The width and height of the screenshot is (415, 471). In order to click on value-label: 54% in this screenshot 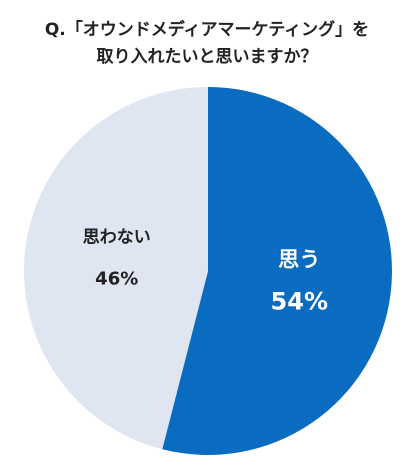, I will do `click(299, 302)`.